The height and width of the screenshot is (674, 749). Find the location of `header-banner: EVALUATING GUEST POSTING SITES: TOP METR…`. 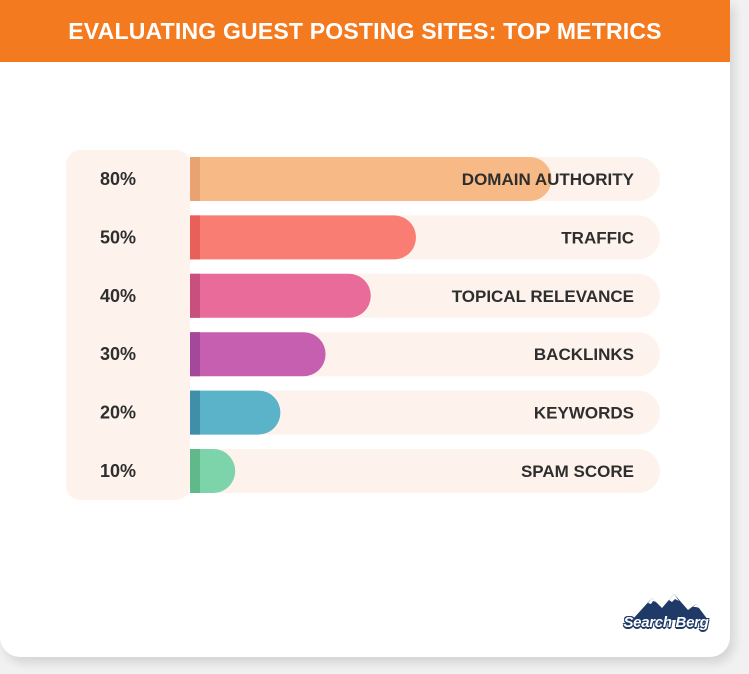

header-banner: EVALUATING GUEST POSTING SITES: TOP METR… is located at coordinates (365, 31).